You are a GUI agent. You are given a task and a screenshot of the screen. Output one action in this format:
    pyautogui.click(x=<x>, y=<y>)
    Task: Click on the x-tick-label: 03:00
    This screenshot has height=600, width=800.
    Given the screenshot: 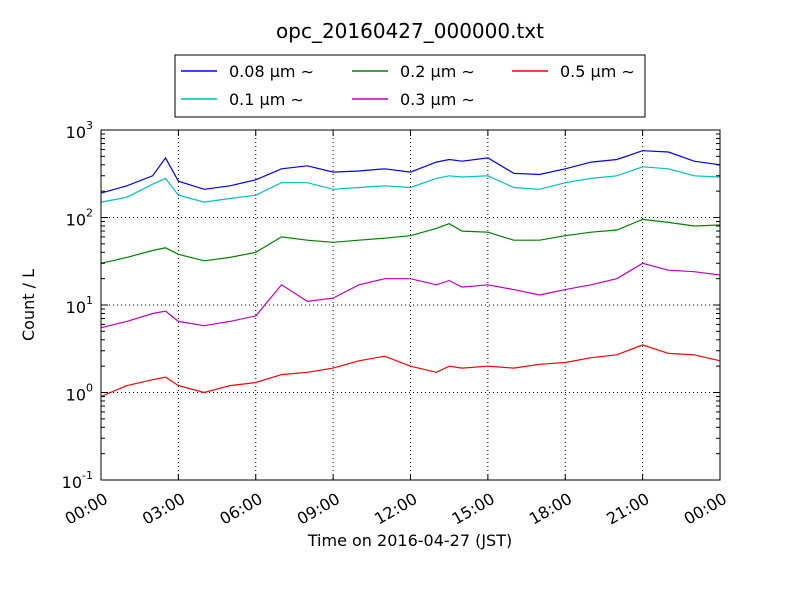 What is the action you would take?
    pyautogui.click(x=163, y=509)
    